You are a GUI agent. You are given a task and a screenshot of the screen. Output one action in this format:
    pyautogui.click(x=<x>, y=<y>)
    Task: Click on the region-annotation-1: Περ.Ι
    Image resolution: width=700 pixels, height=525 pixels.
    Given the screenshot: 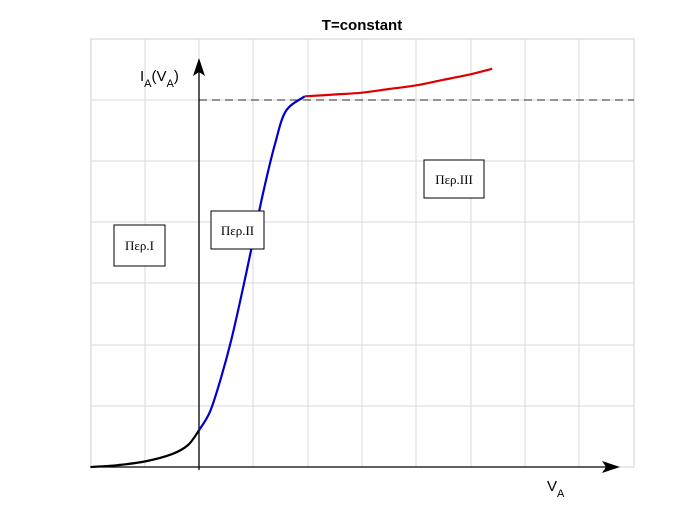 What is the action you would take?
    pyautogui.click(x=139, y=245)
    